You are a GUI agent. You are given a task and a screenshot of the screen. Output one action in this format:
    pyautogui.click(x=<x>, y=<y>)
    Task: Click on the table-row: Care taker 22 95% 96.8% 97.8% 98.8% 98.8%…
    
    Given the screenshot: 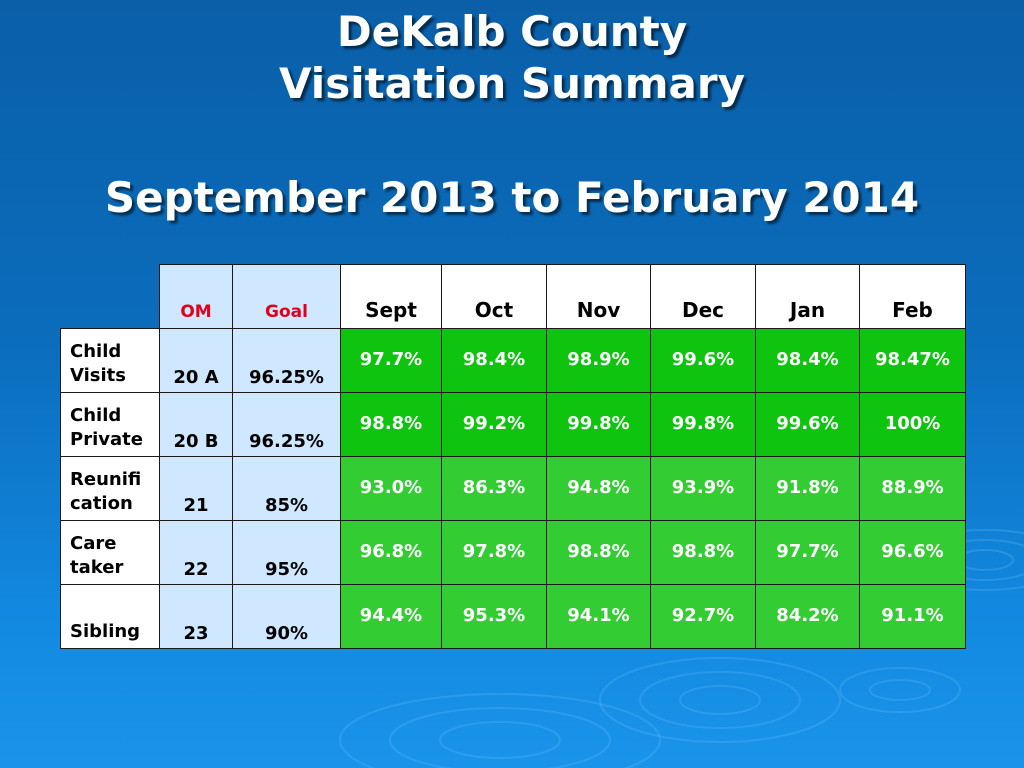 What is the action you would take?
    pyautogui.click(x=513, y=552)
    